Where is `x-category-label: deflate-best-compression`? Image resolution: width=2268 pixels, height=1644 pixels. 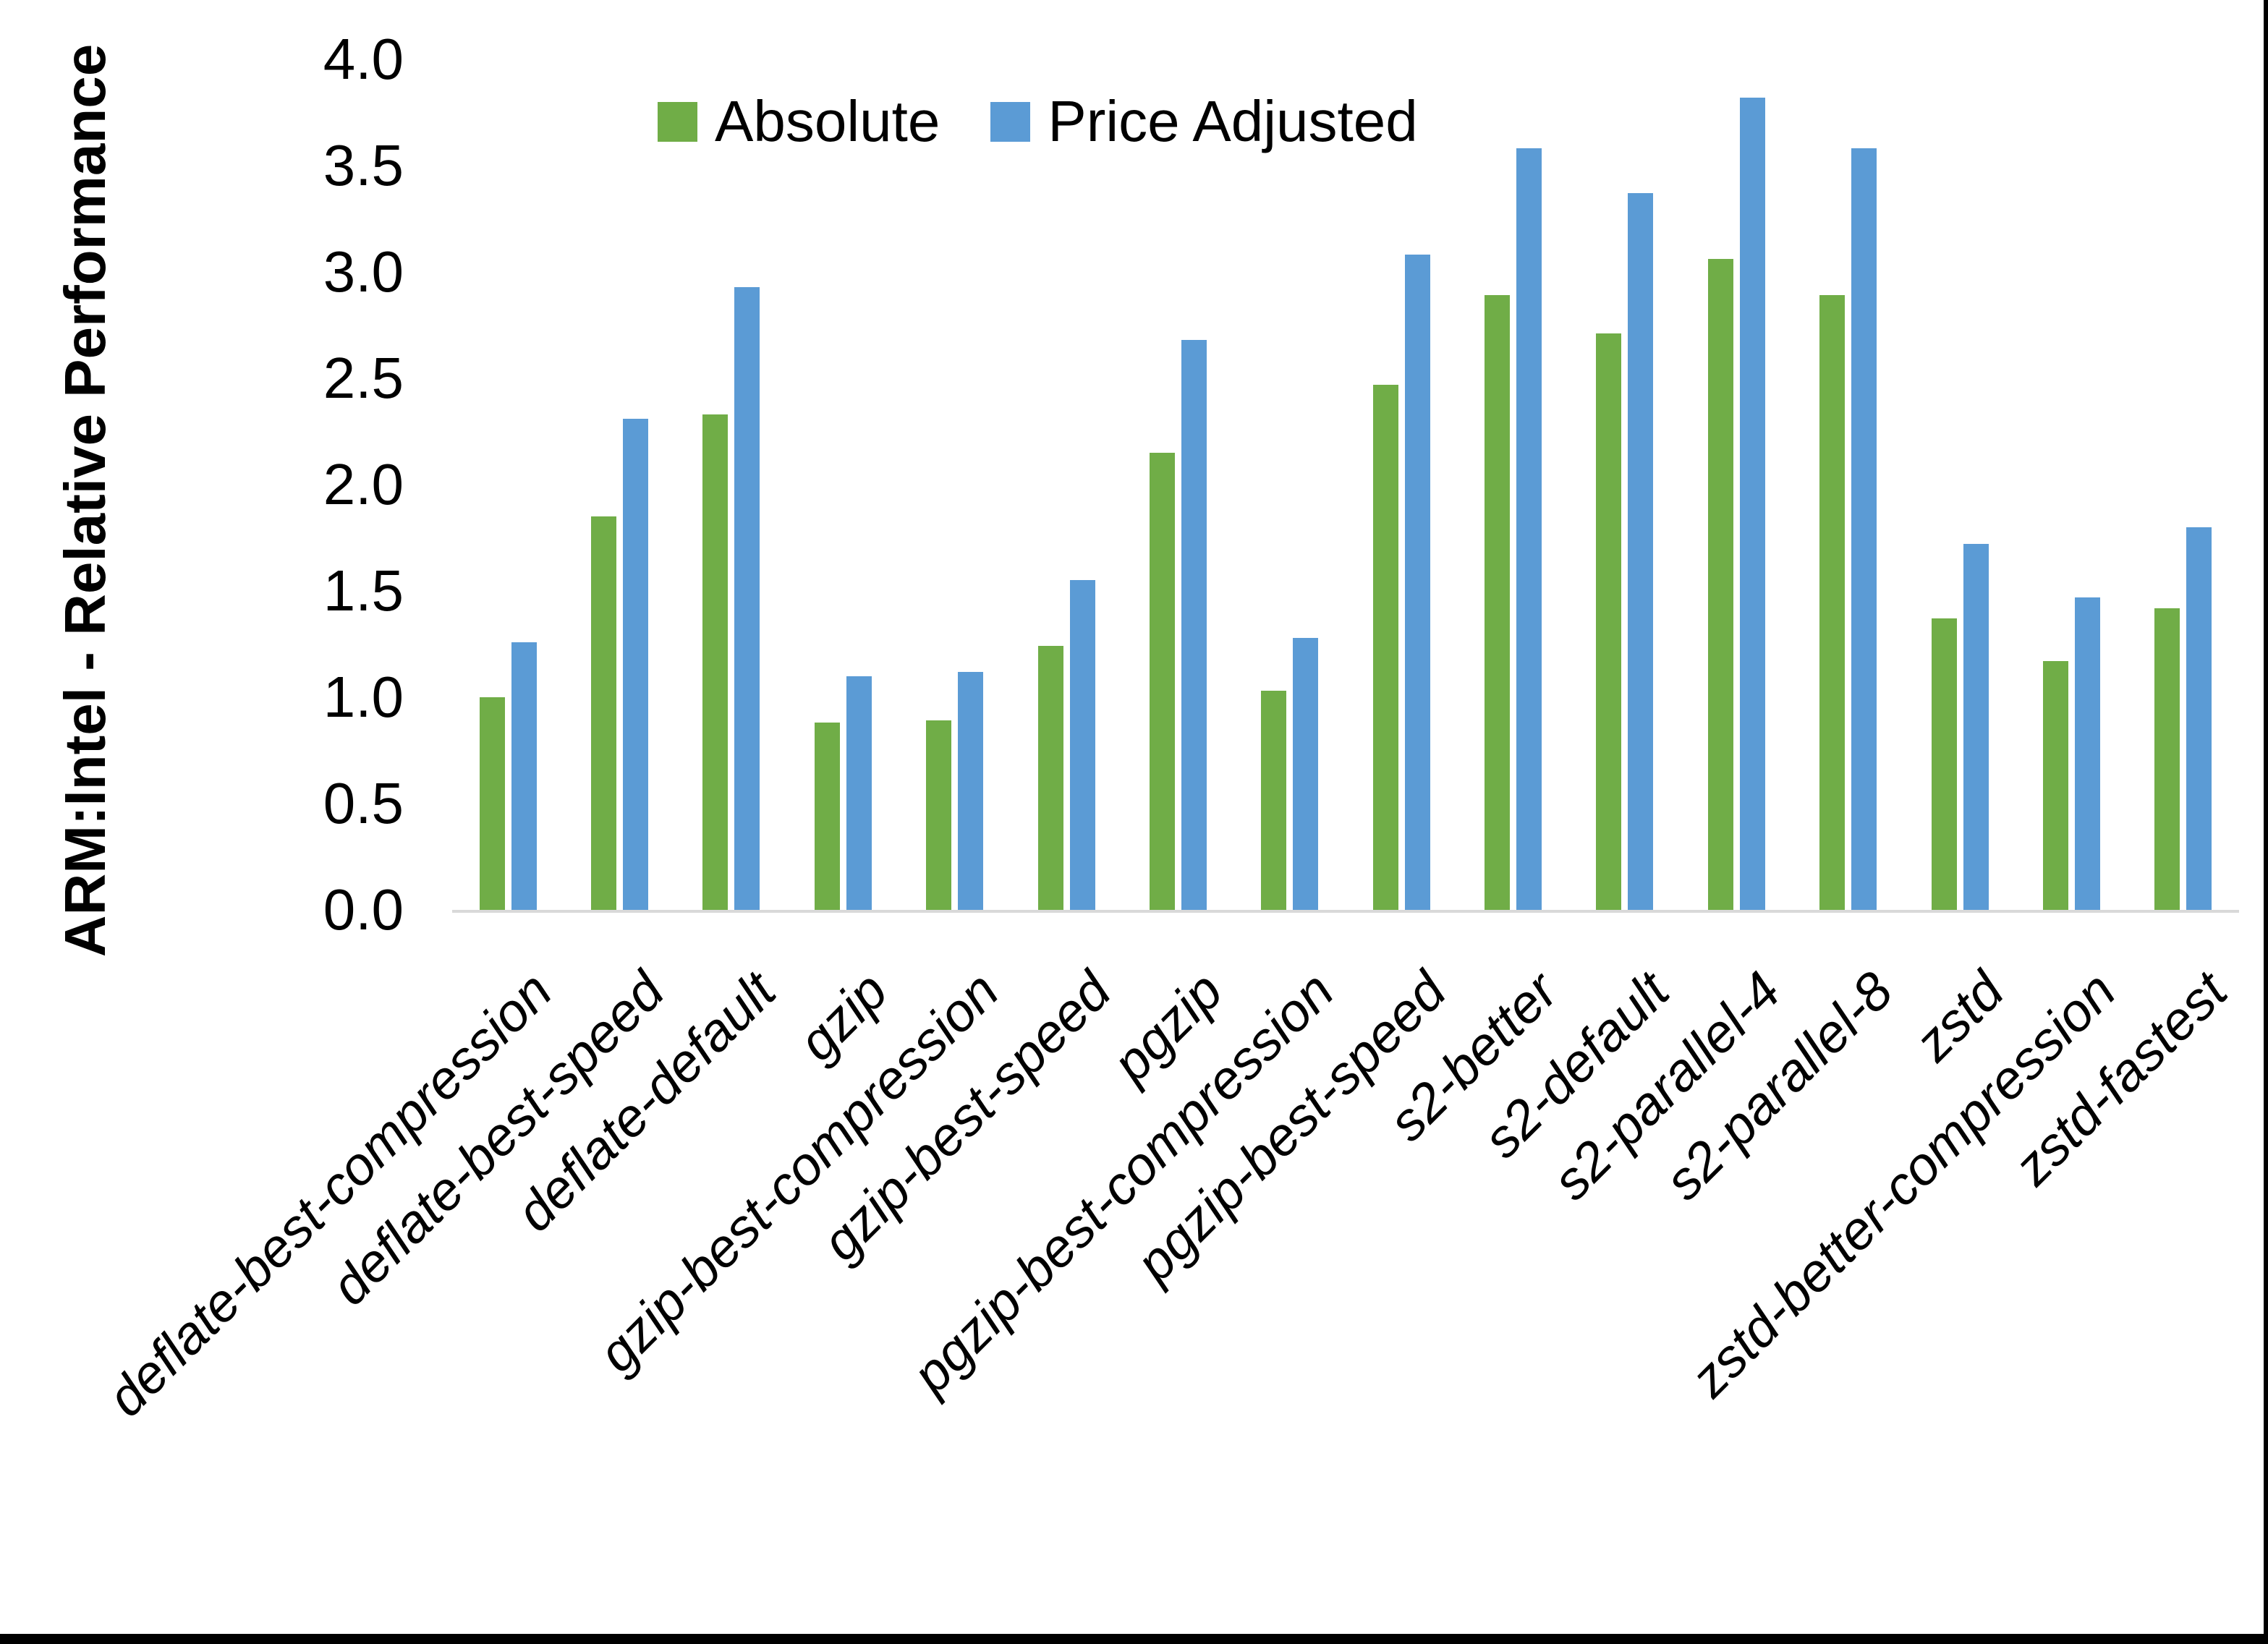 x-category-label: deflate-best-compression is located at coordinates (329, 1194).